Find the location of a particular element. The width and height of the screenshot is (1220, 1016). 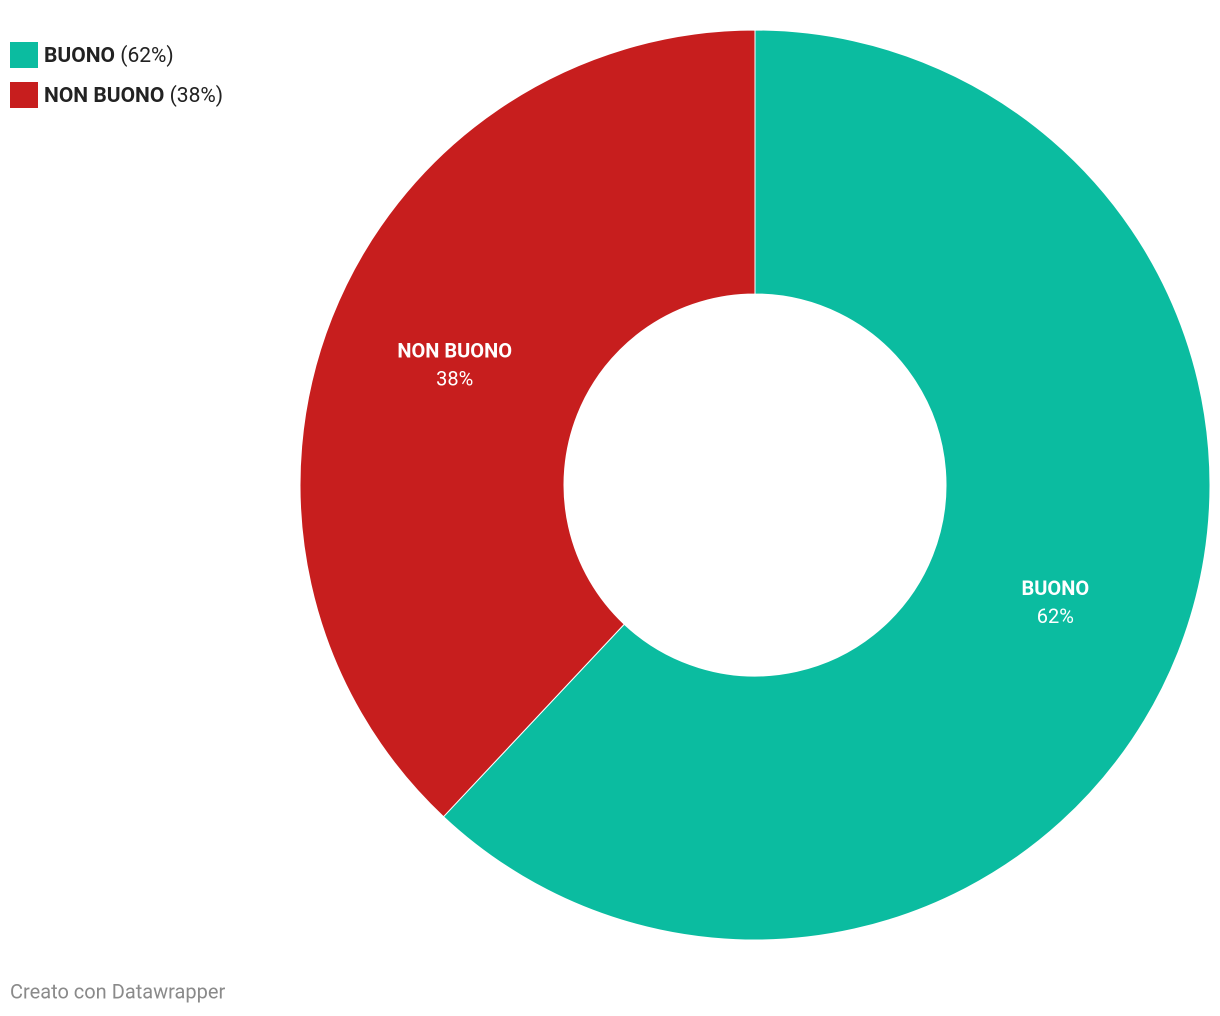

legend-name: BUONO is located at coordinates (79, 56).